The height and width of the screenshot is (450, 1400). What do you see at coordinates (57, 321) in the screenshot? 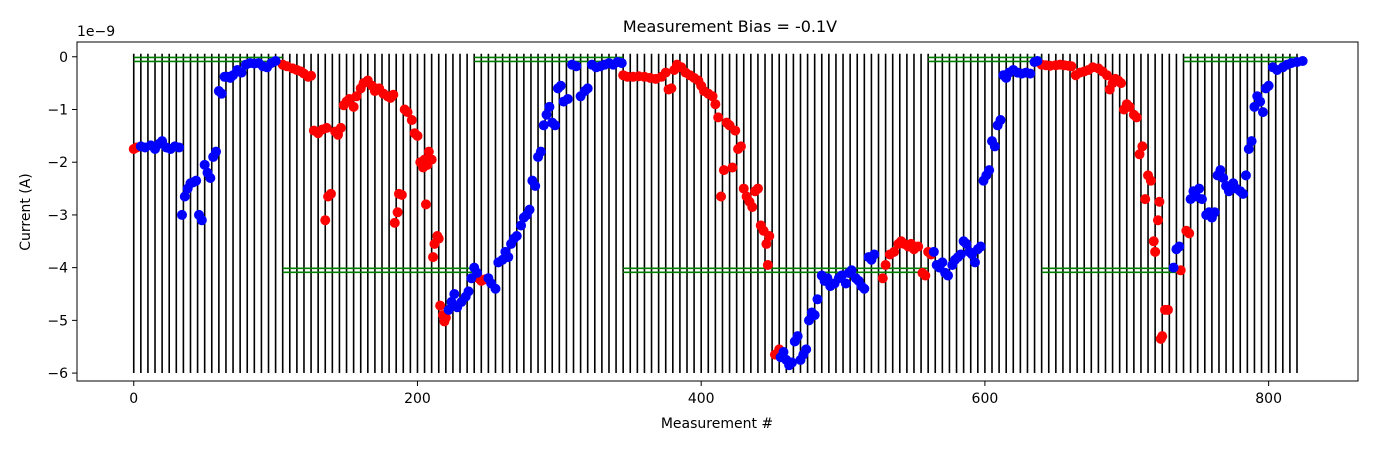
I see `y-tick-label: −5` at bounding box center [57, 321].